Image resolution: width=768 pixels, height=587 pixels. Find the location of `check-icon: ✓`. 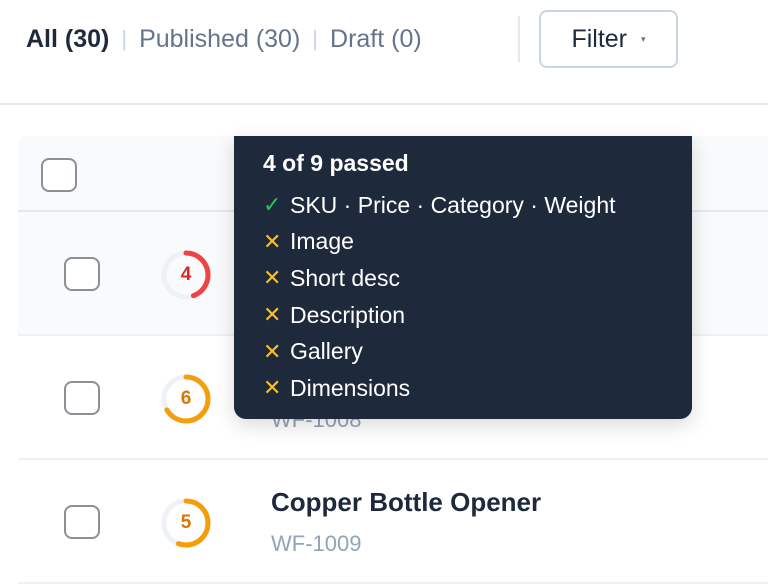

check-icon: ✓ is located at coordinates (272, 205).